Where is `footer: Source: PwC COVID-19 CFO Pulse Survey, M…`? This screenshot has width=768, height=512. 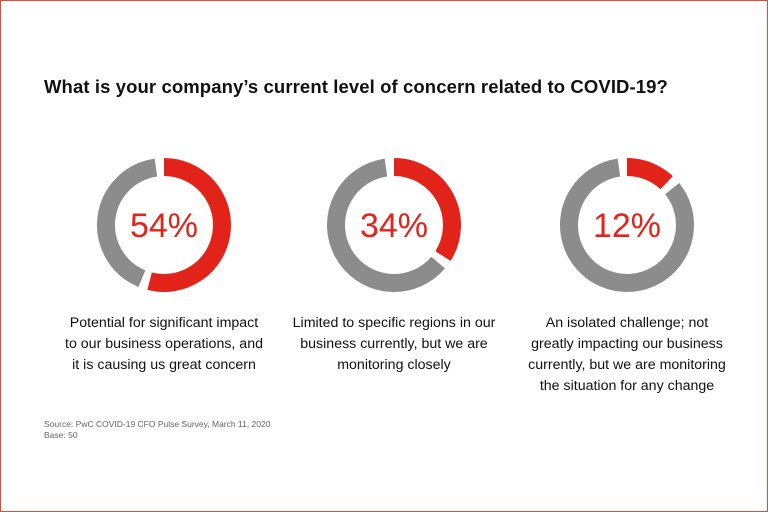 footer: Source: PwC COVID-19 CFO Pulse Survey, M… is located at coordinates (157, 430).